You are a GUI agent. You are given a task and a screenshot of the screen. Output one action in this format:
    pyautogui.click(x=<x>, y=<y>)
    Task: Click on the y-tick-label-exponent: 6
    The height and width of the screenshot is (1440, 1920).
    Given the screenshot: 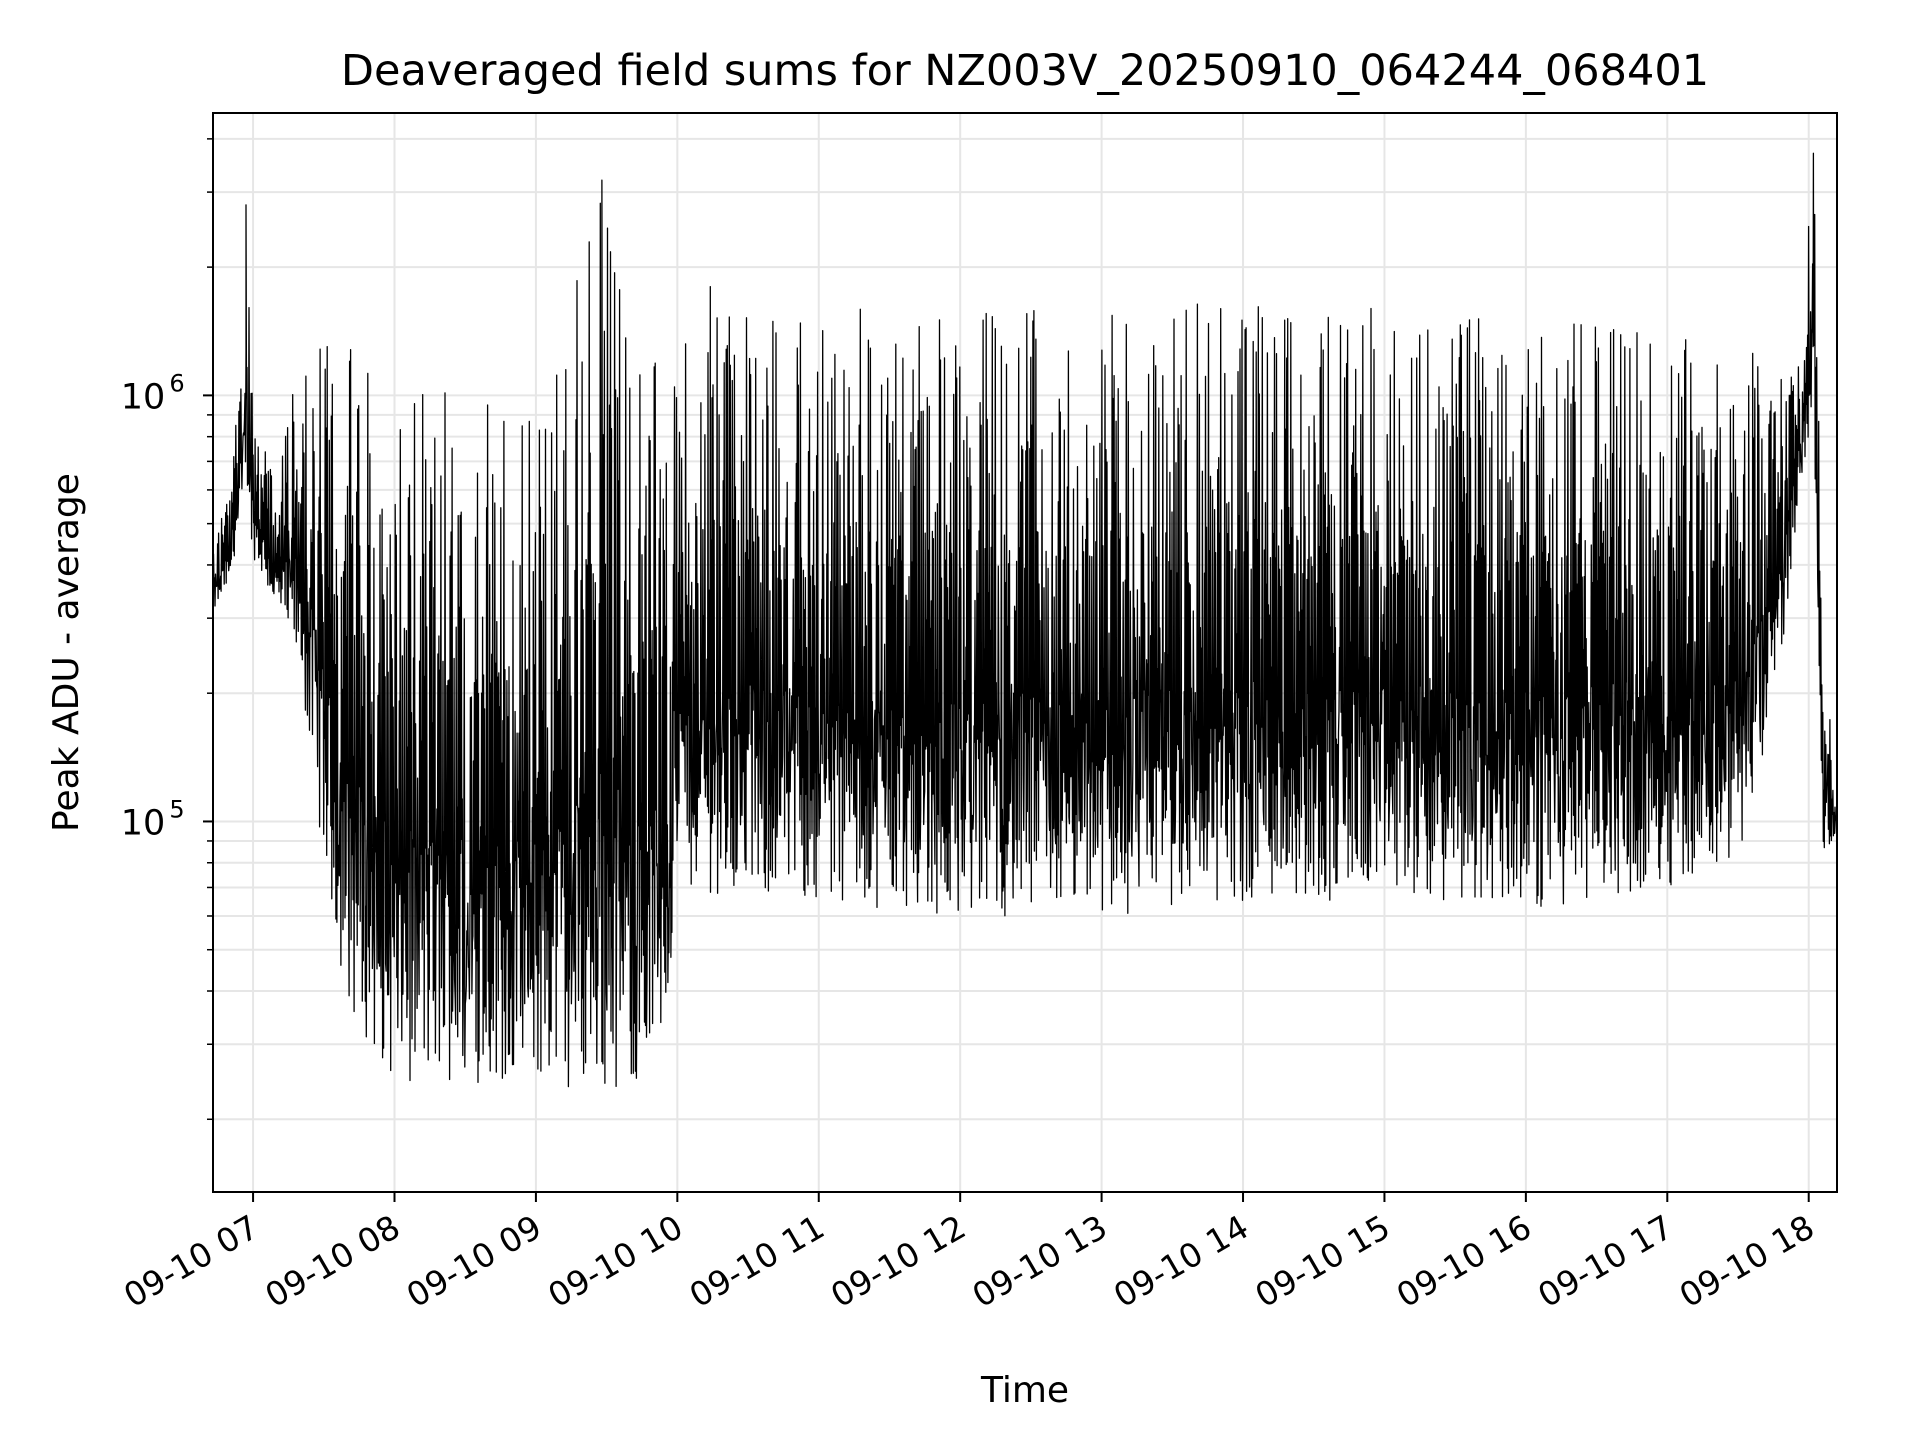 What is the action you would take?
    pyautogui.click(x=176, y=383)
    